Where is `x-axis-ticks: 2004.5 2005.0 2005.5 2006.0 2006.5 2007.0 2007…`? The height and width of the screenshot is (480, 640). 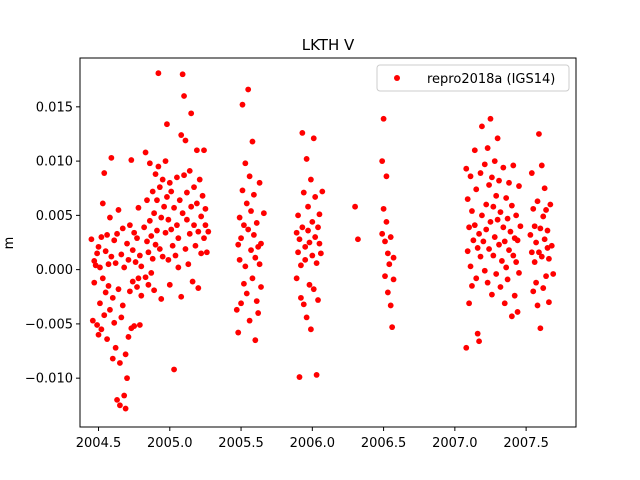 x-axis-ticks: 2004.5 2005.0 2005.5 2006.0 2006.5 2007.0 2007… is located at coordinates (312, 439).